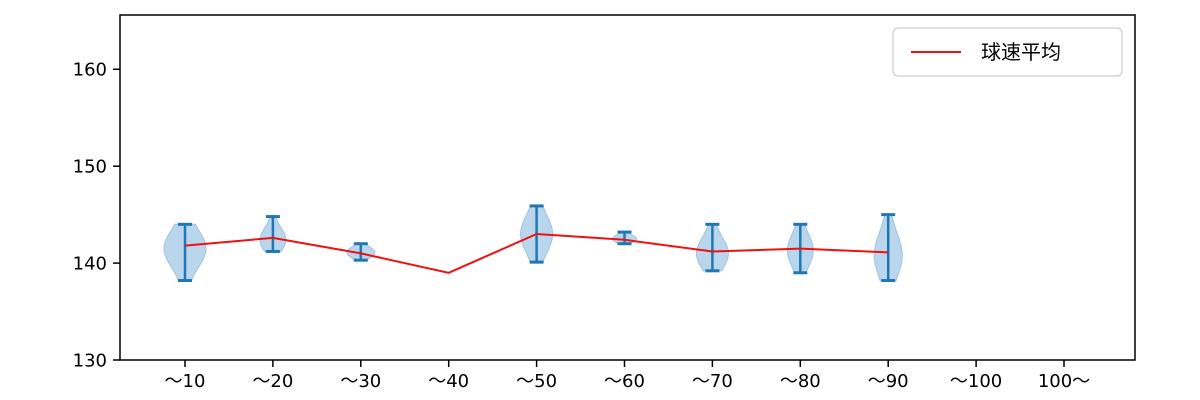  I want to click on legend-box, so click(1007, 52).